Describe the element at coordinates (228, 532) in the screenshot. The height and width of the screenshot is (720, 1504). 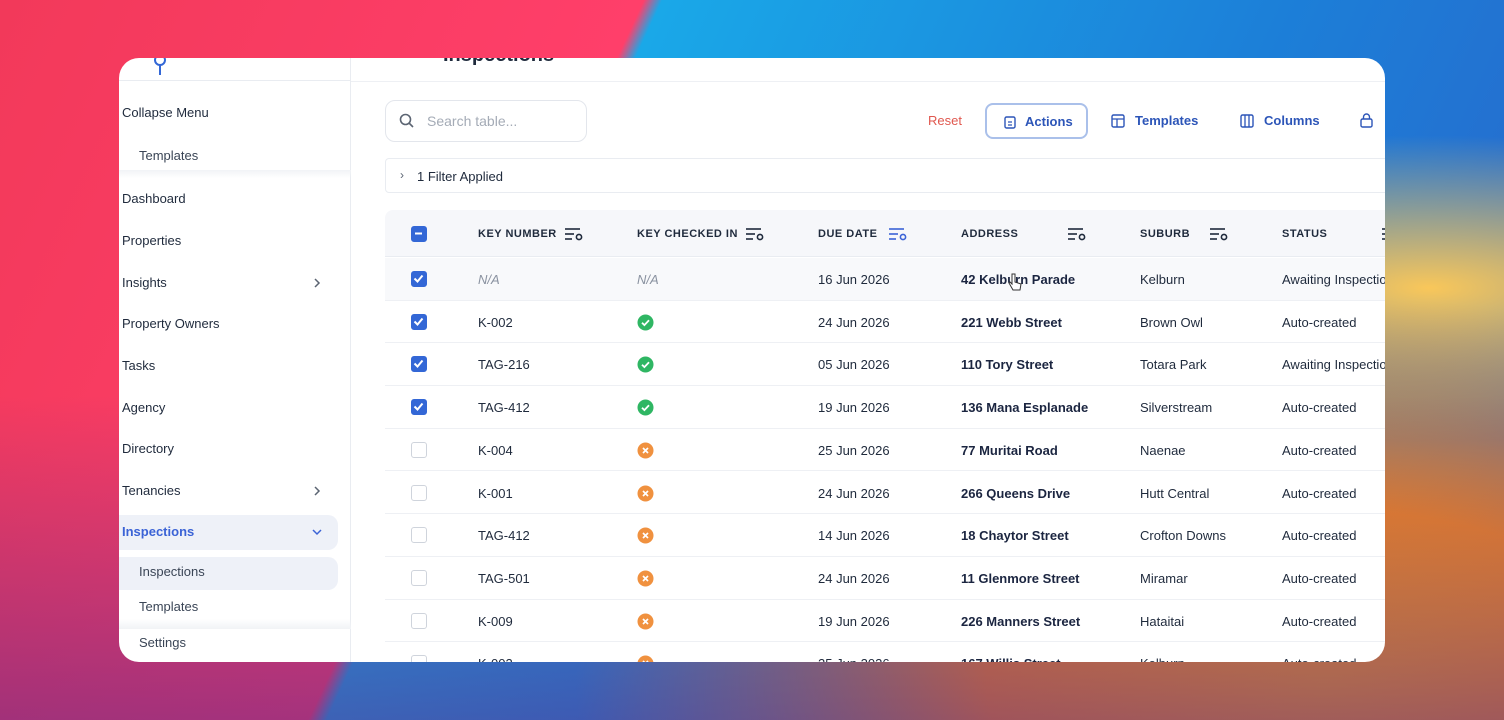
I see `active-highlight` at that location.